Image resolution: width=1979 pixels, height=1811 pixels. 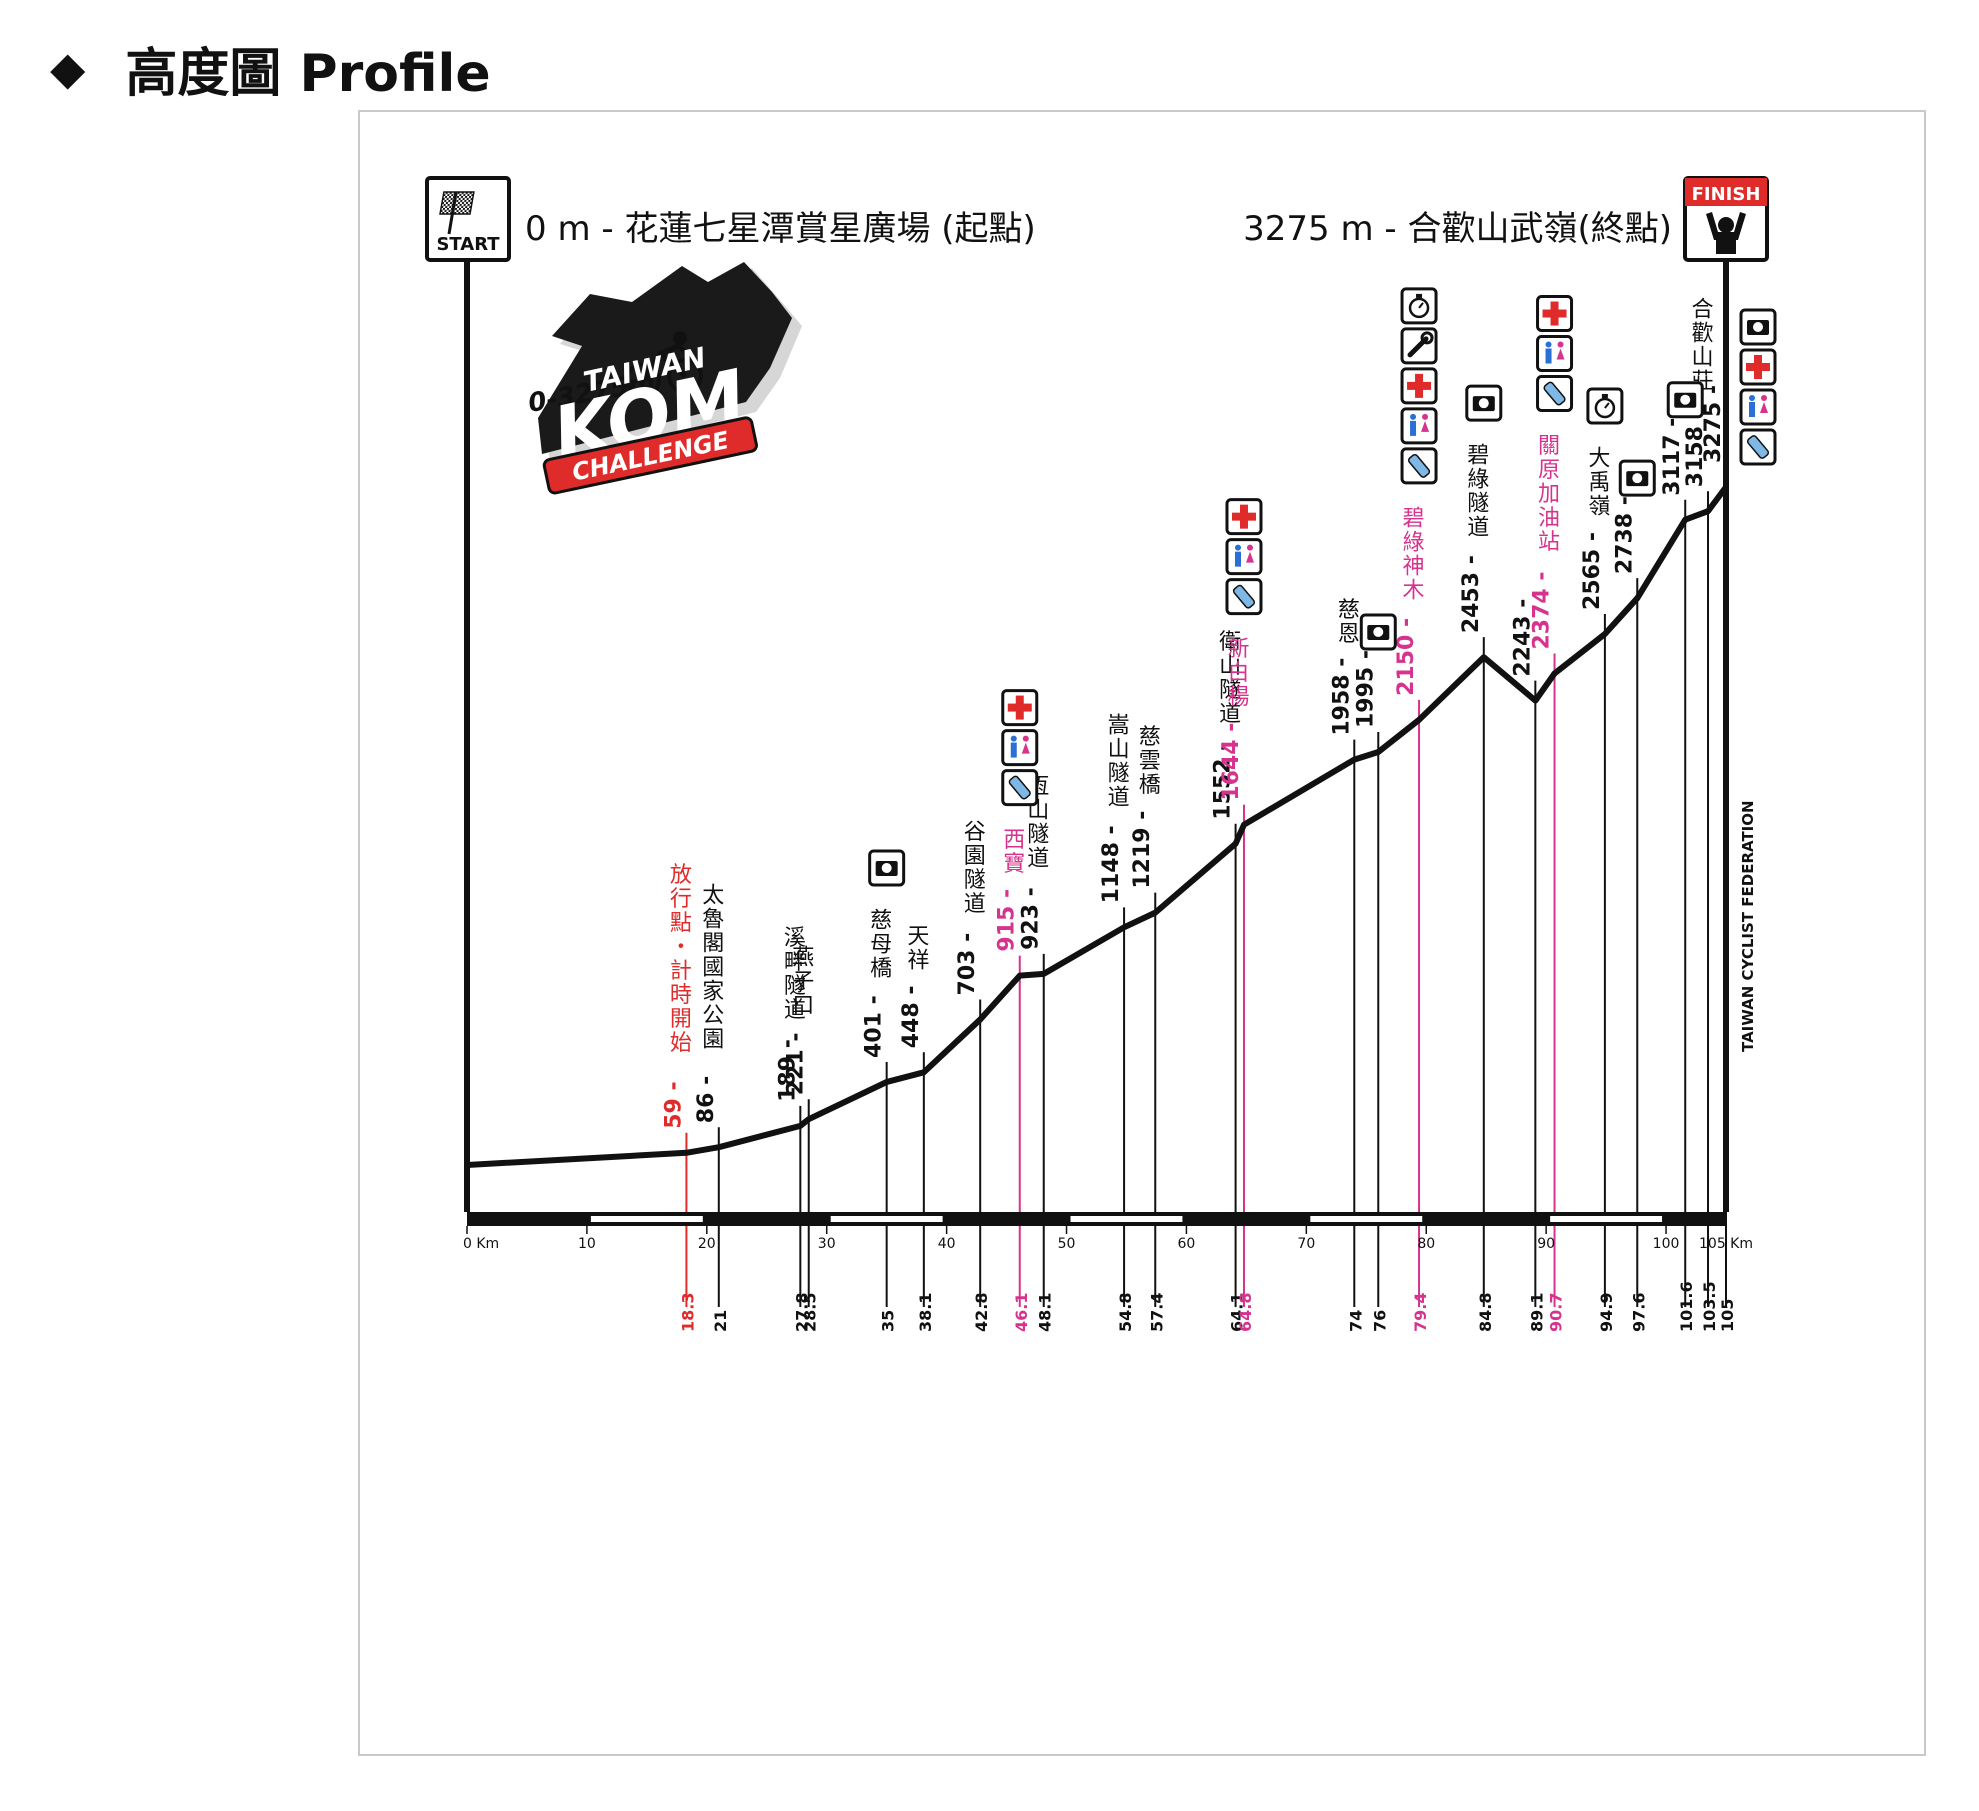 What do you see at coordinates (1536, 1312) in the screenshot?
I see `km-label: 89.1` at bounding box center [1536, 1312].